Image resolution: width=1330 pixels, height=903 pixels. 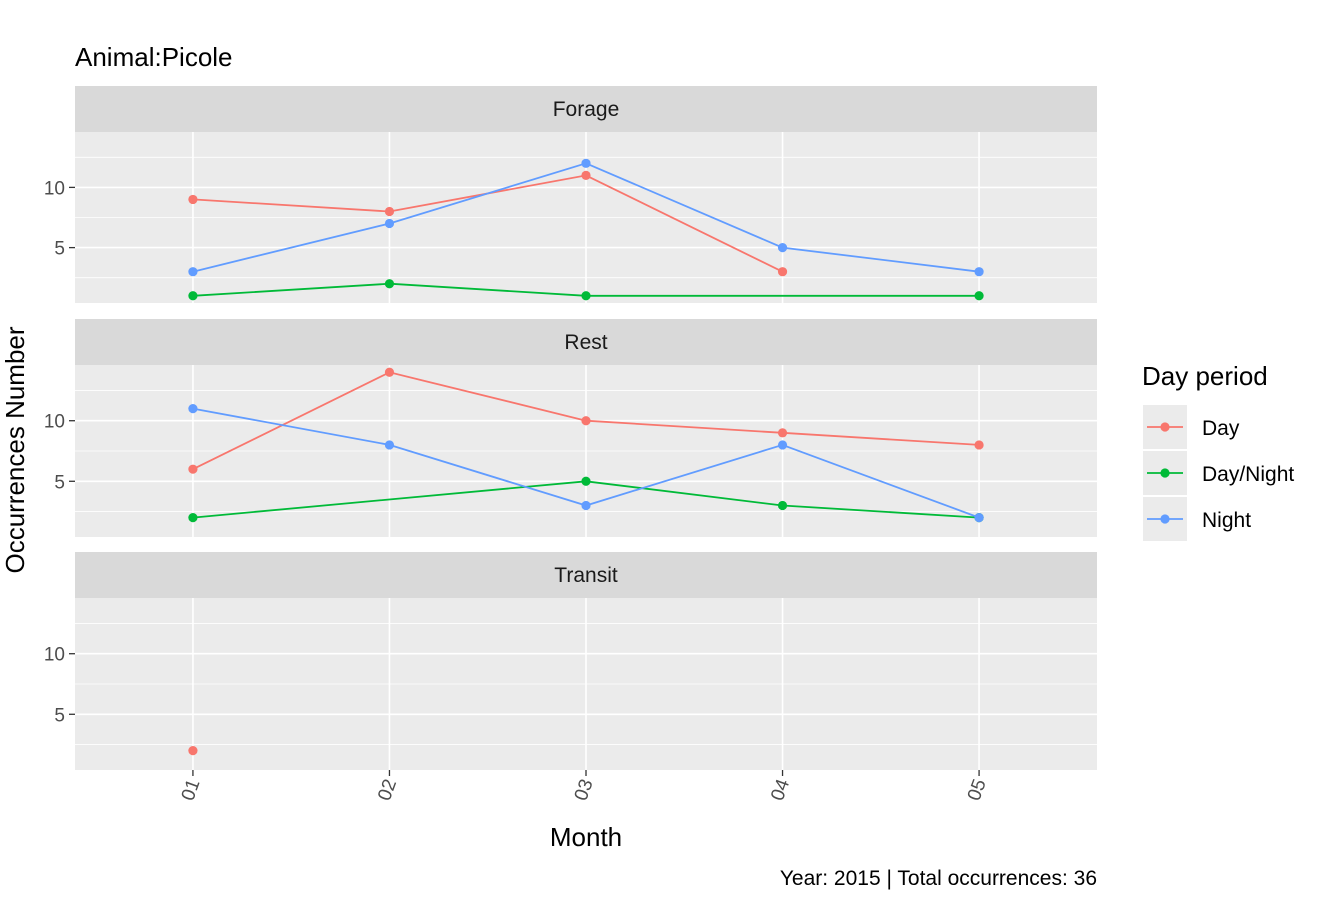 I want to click on x-axis: 01 02 03 04 05, so click(x=584, y=787).